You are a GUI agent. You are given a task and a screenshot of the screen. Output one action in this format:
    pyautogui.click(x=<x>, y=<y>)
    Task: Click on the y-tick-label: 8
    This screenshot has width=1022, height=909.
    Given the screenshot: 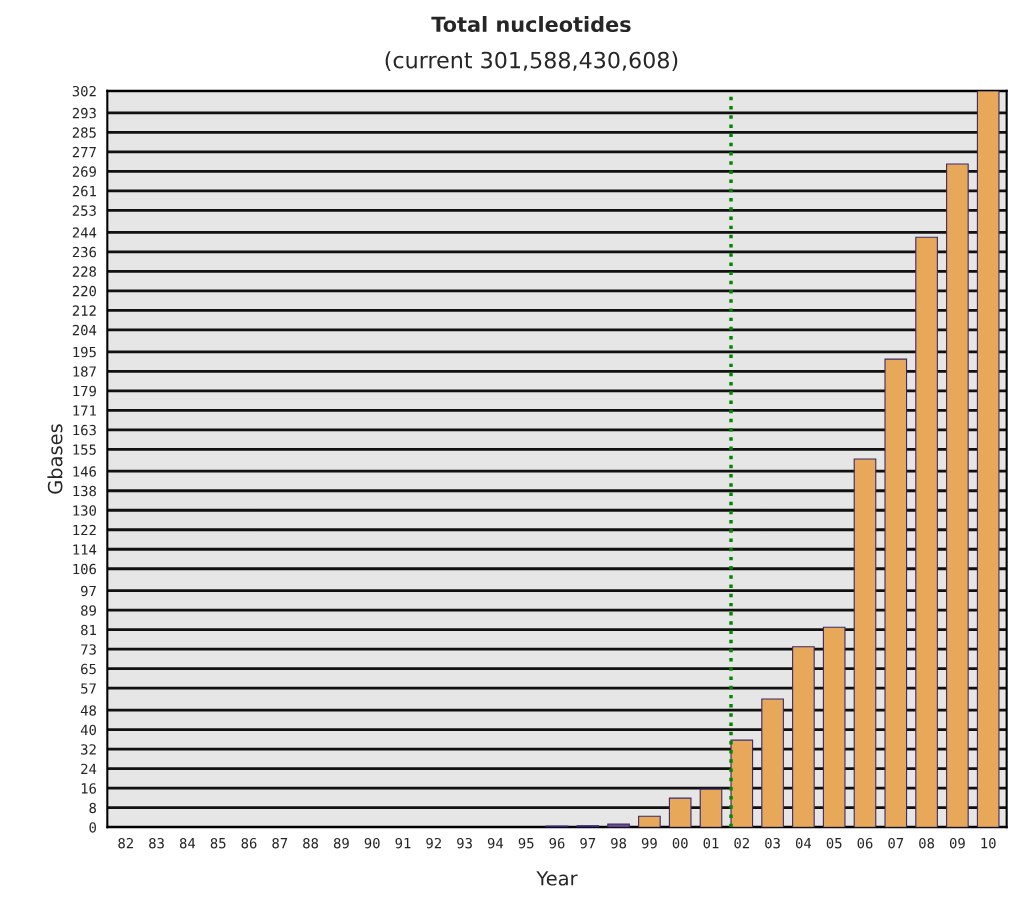 What is the action you would take?
    pyautogui.click(x=93, y=808)
    